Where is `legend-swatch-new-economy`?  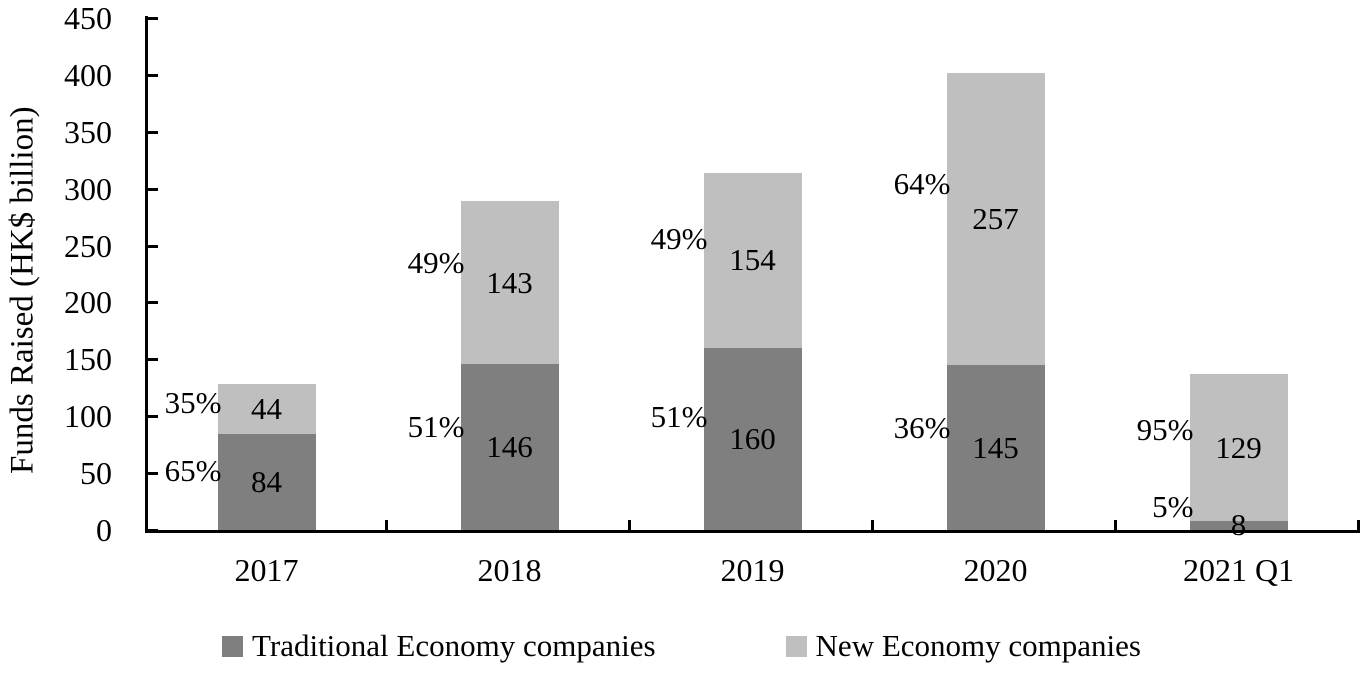
legend-swatch-new-economy is located at coordinates (796, 646).